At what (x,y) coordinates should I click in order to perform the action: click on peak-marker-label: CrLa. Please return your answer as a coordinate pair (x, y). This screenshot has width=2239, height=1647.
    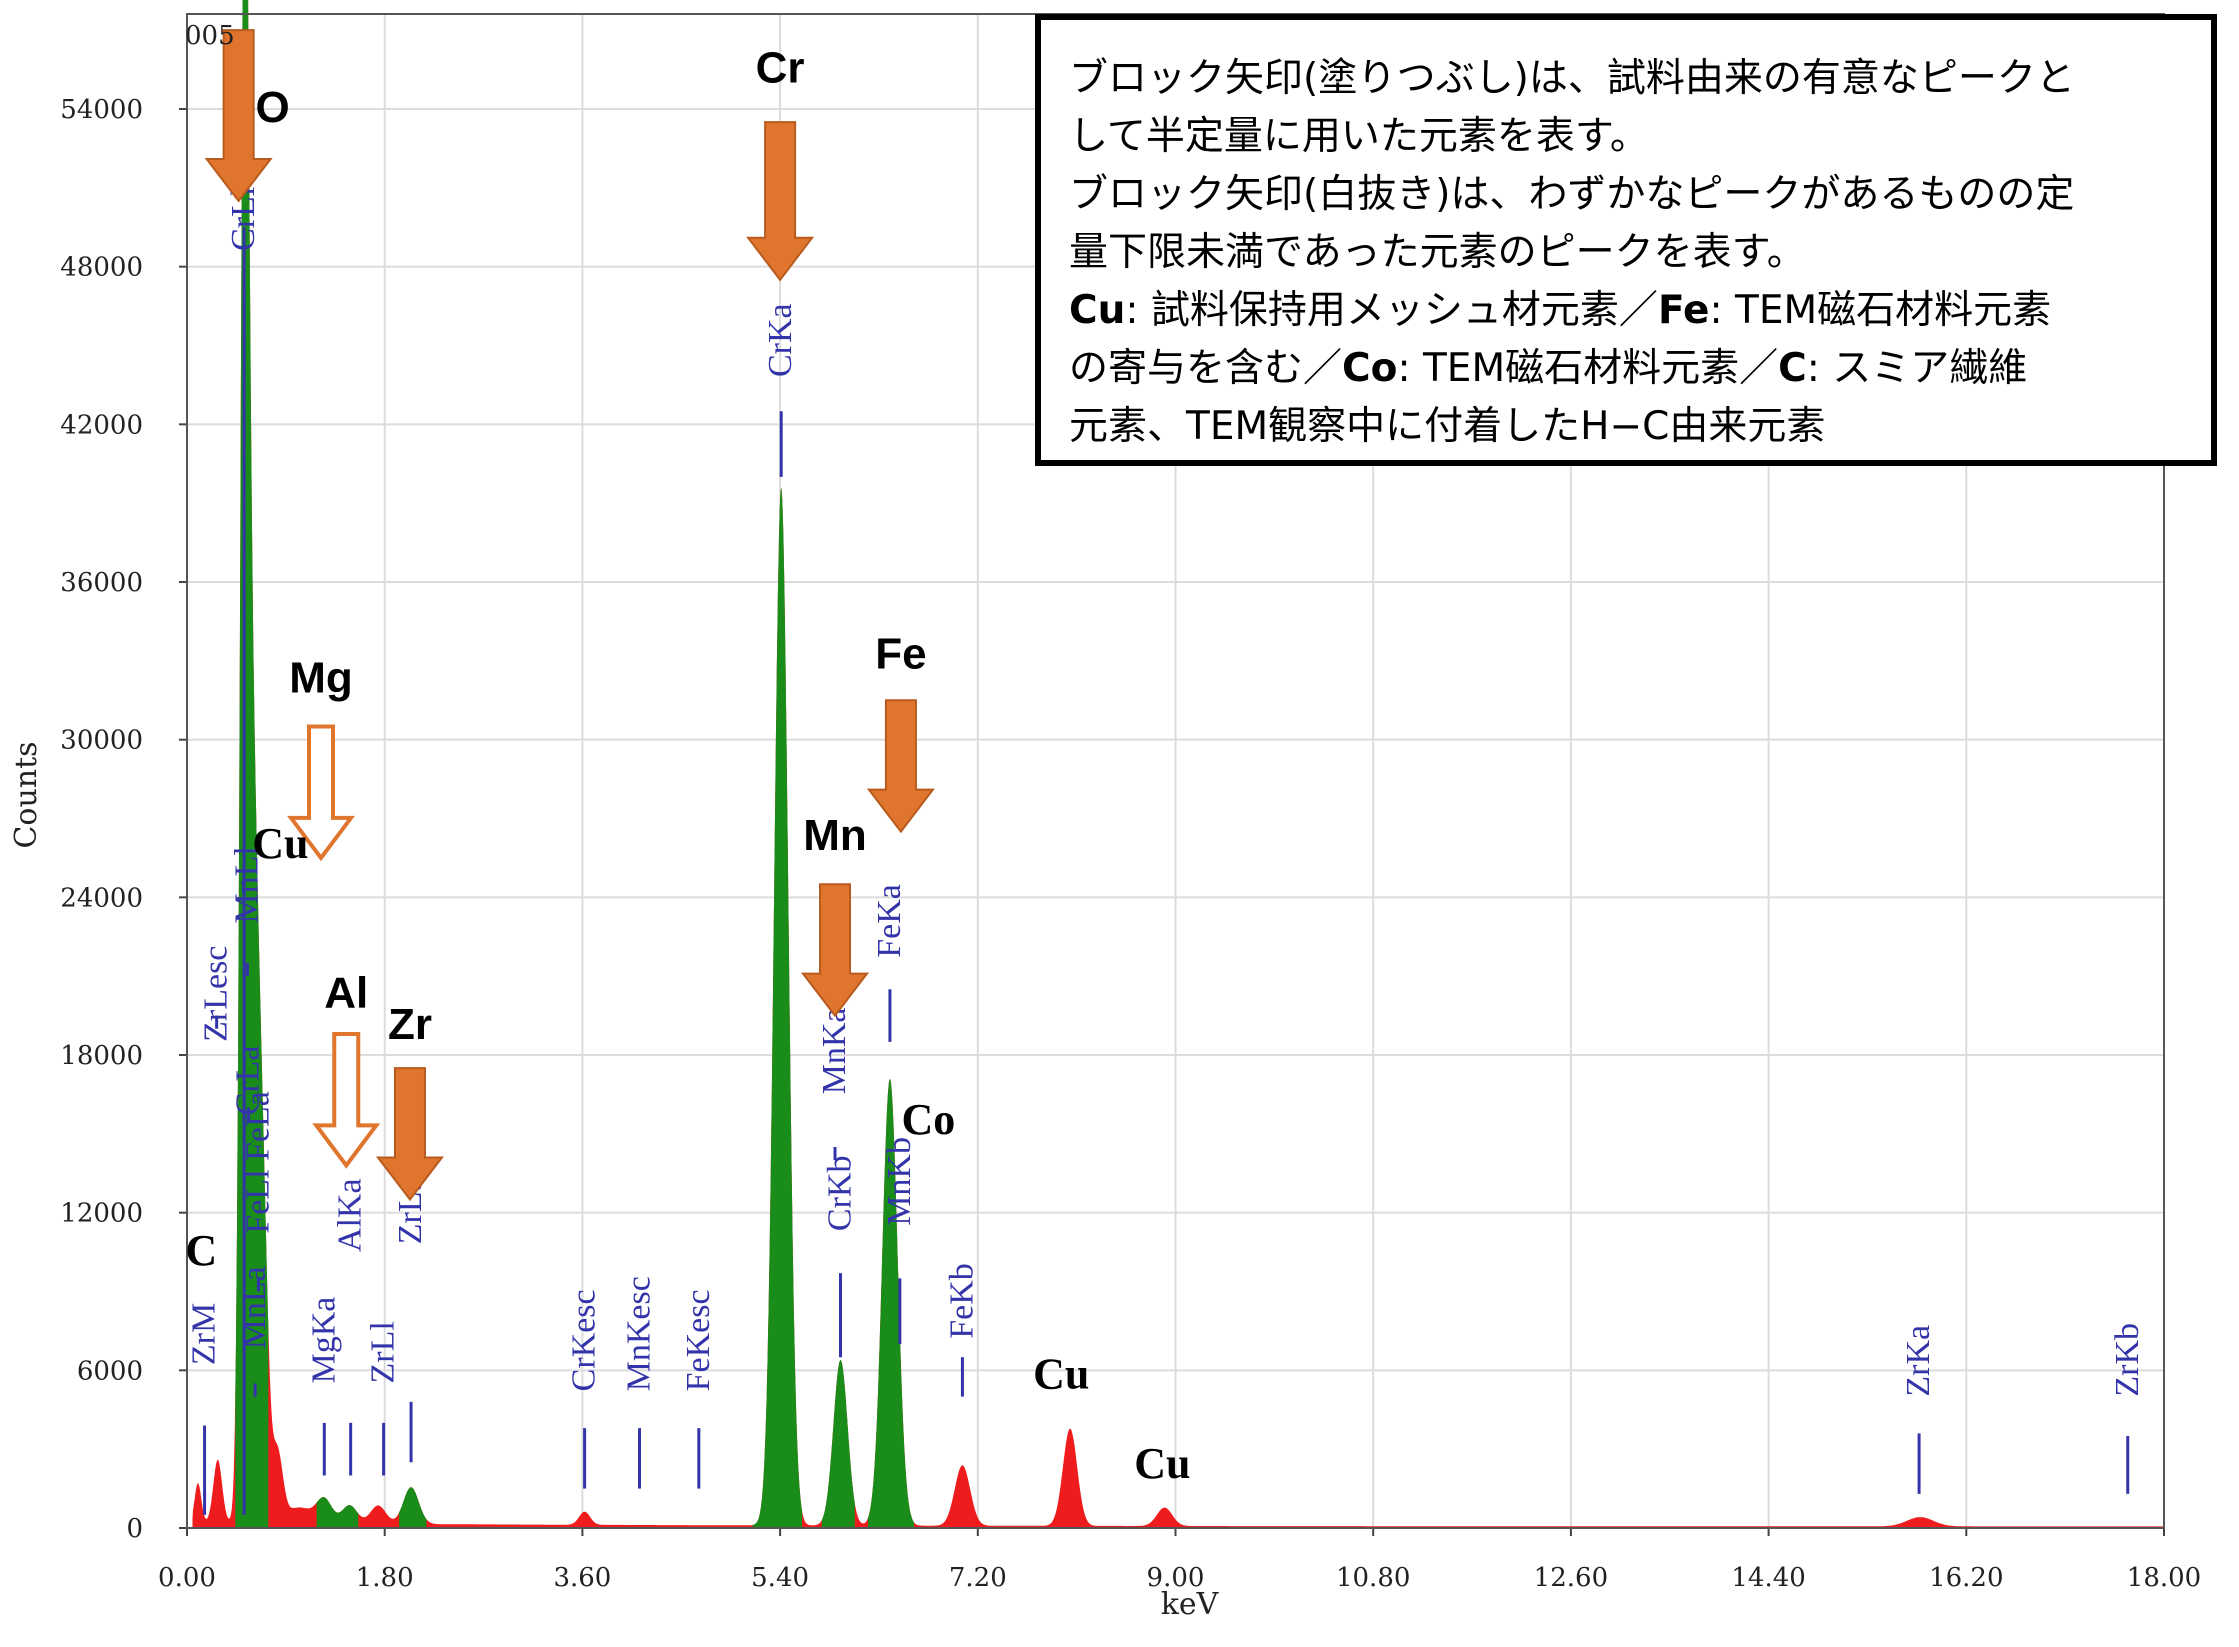
    Looking at the image, I should click on (248, 1081).